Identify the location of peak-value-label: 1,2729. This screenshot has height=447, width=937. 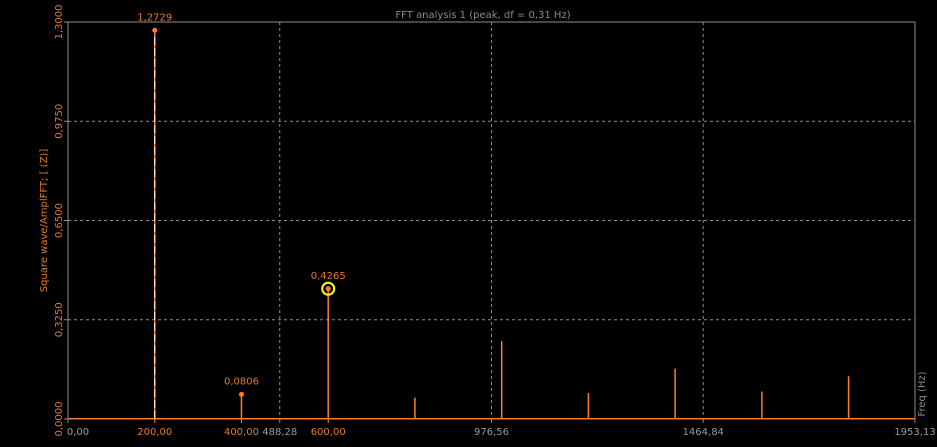
(154, 17).